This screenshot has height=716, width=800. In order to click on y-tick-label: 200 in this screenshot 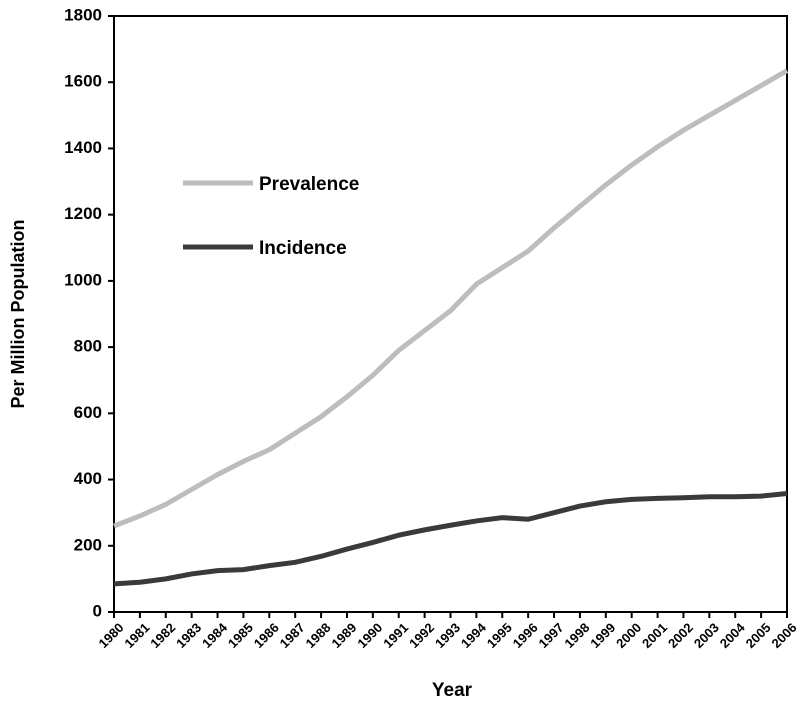, I will do `click(88, 544)`.